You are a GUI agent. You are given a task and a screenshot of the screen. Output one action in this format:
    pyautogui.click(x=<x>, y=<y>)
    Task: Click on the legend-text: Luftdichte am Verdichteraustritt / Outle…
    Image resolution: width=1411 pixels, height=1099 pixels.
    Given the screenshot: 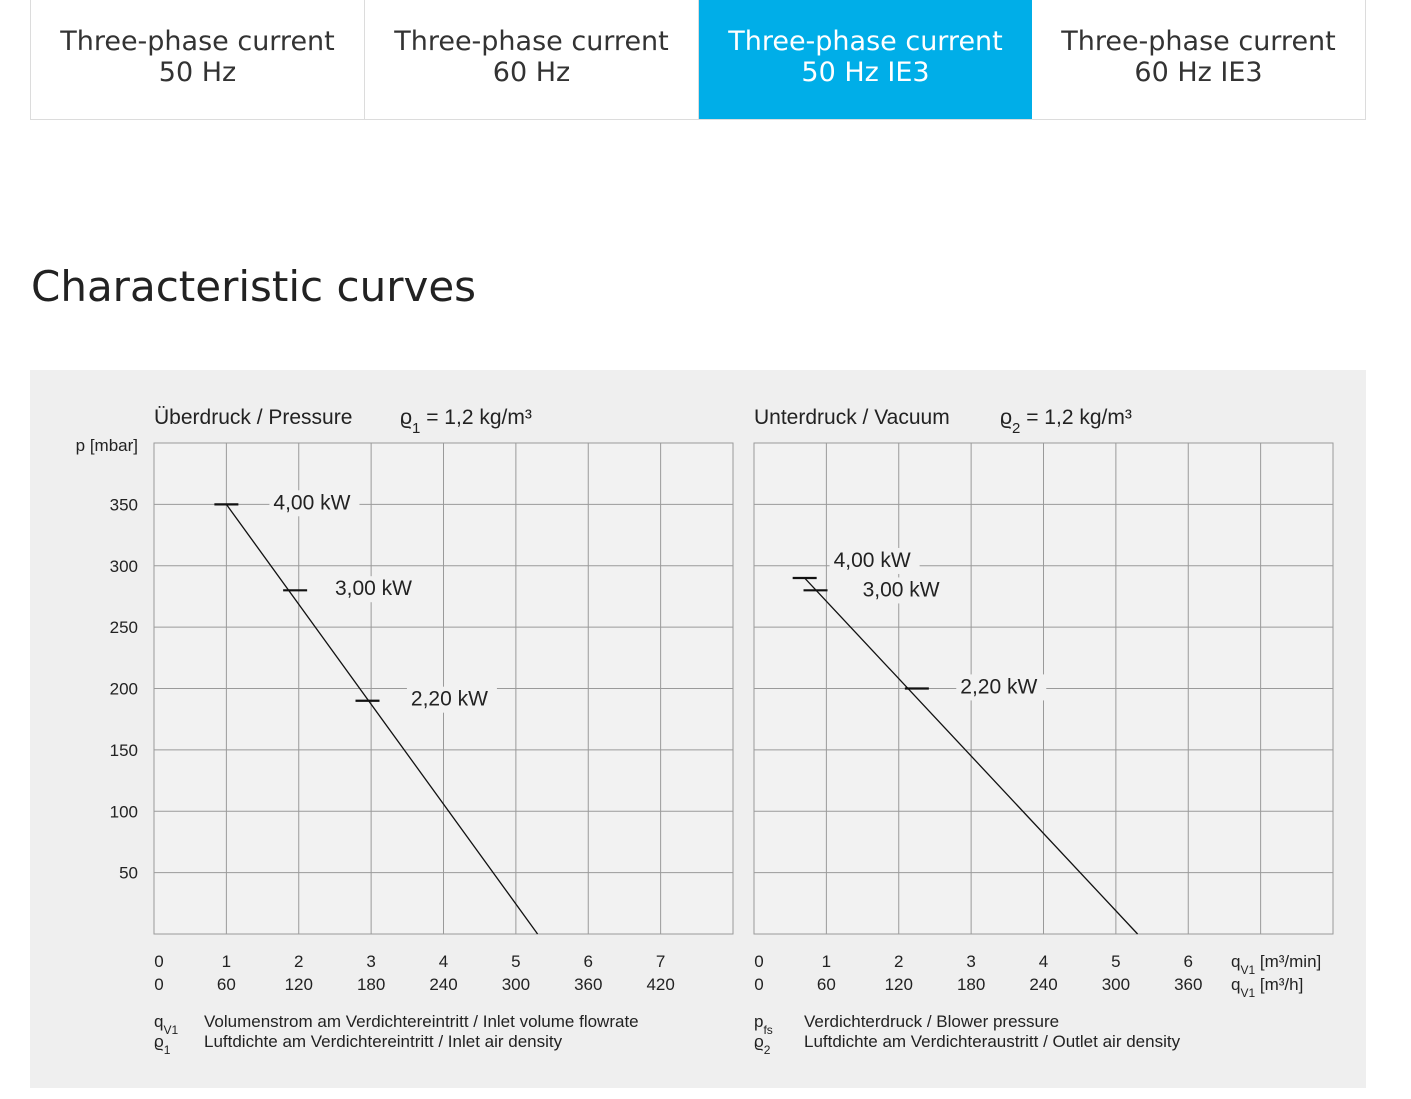 What is the action you would take?
    pyautogui.click(x=992, y=1041)
    